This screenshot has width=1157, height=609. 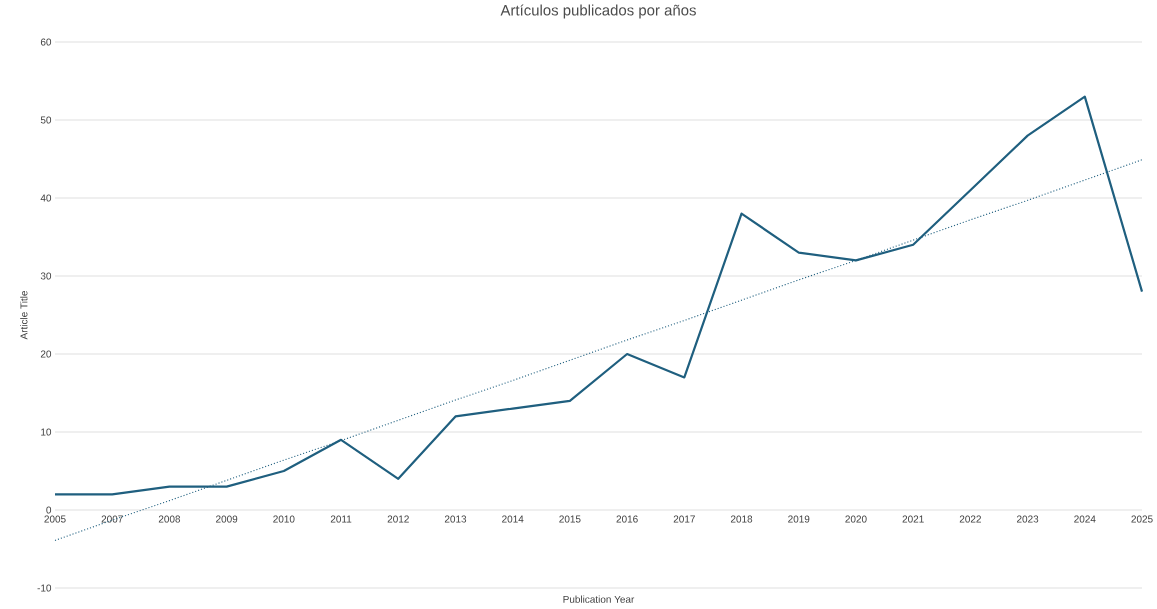 What do you see at coordinates (455, 519) in the screenshot?
I see `x-tick-label: 2013` at bounding box center [455, 519].